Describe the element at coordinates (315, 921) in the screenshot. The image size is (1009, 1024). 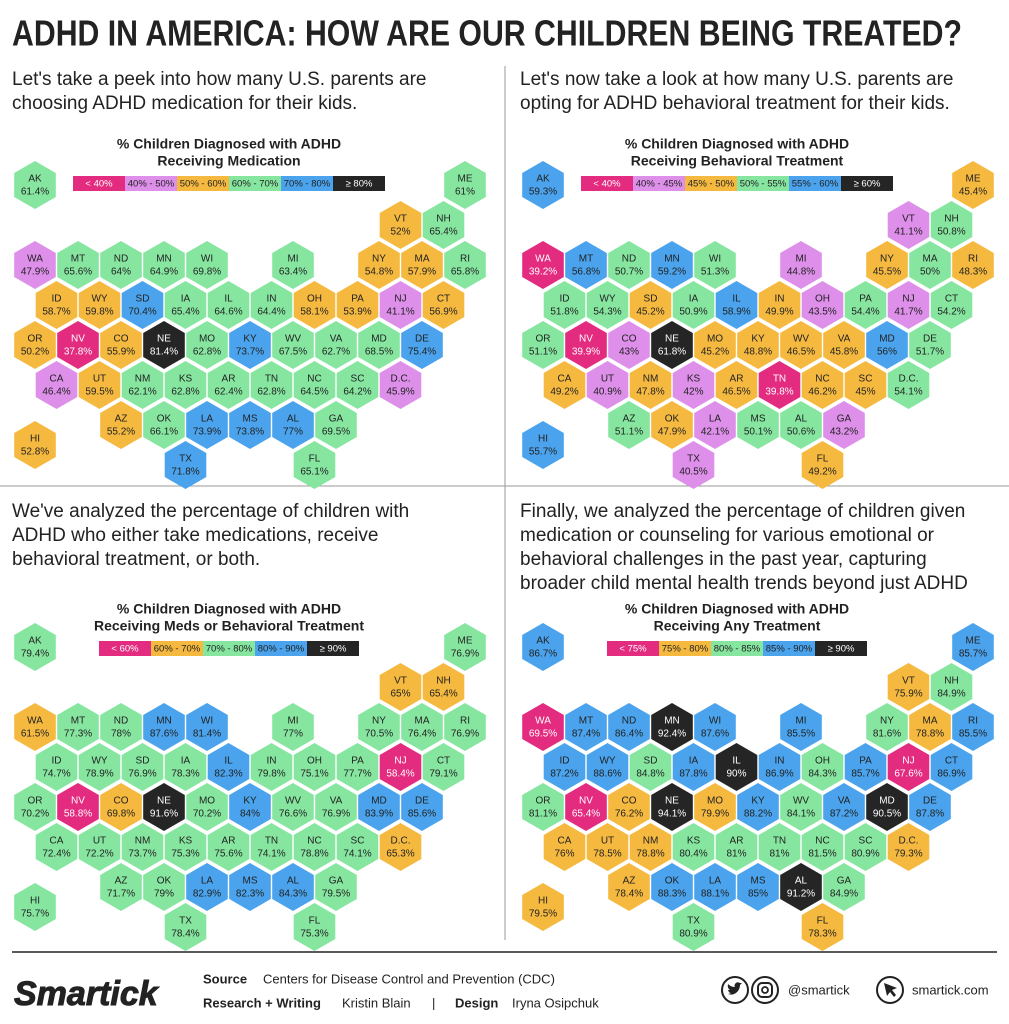
I see `state-abbr: FL` at that location.